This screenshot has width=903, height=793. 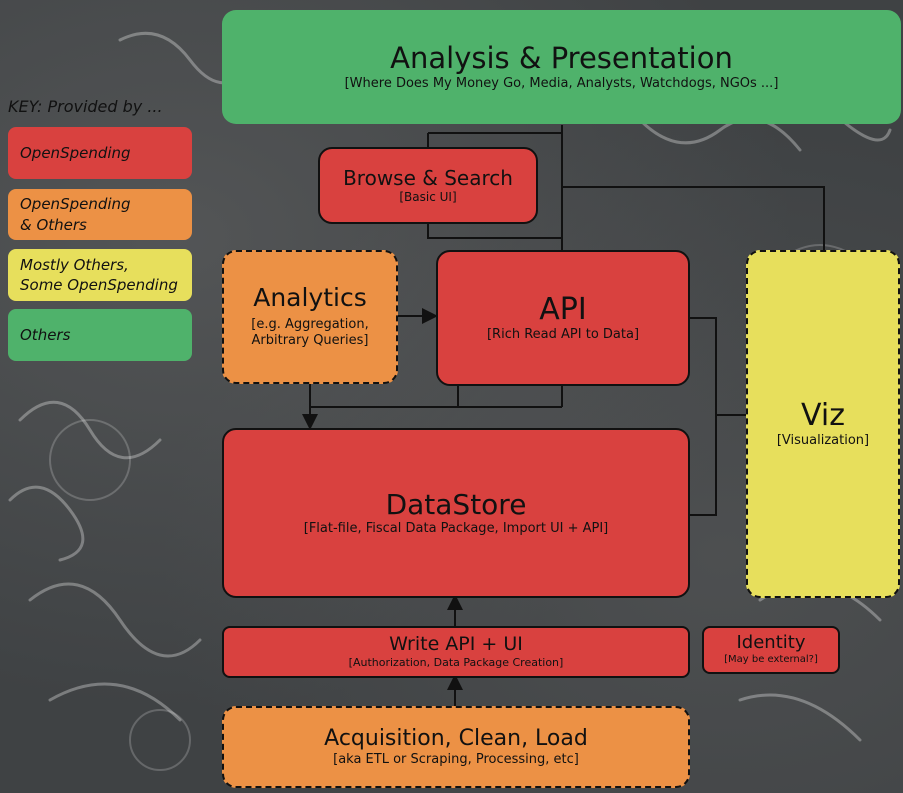 What do you see at coordinates (310, 298) in the screenshot?
I see `analytics-title: Analytics` at bounding box center [310, 298].